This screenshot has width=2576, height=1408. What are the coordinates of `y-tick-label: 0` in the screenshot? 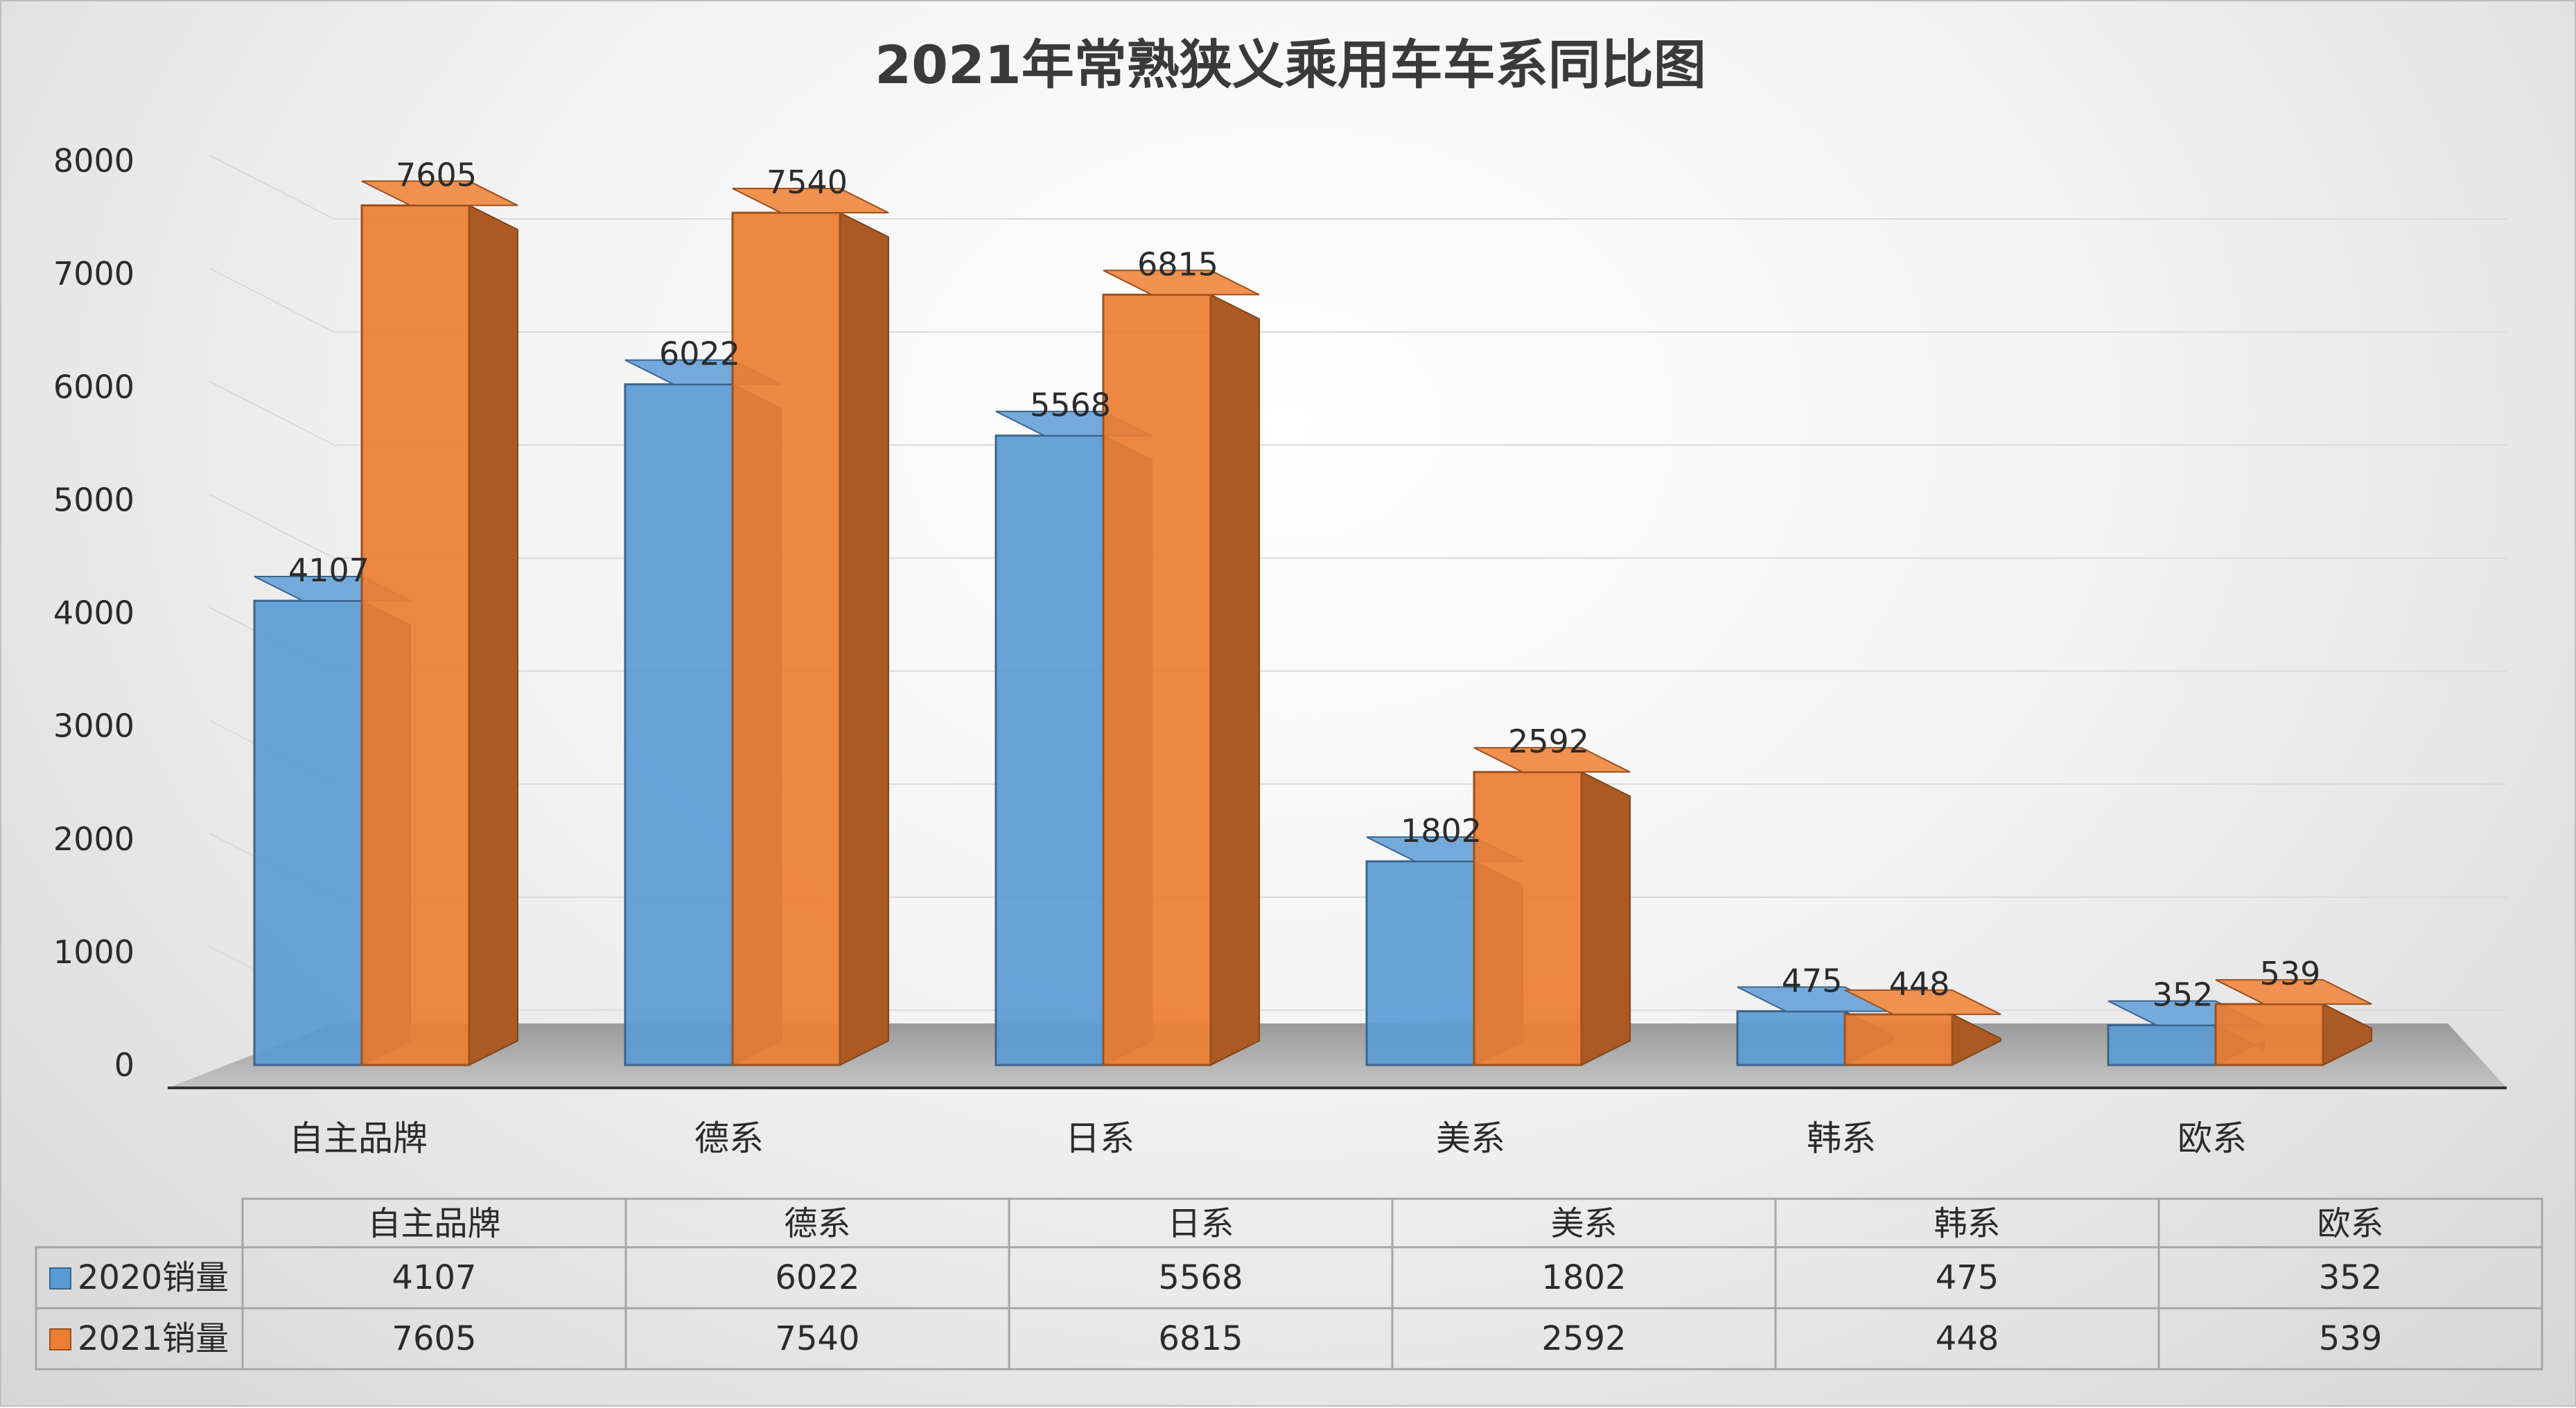 It's located at (124, 1065).